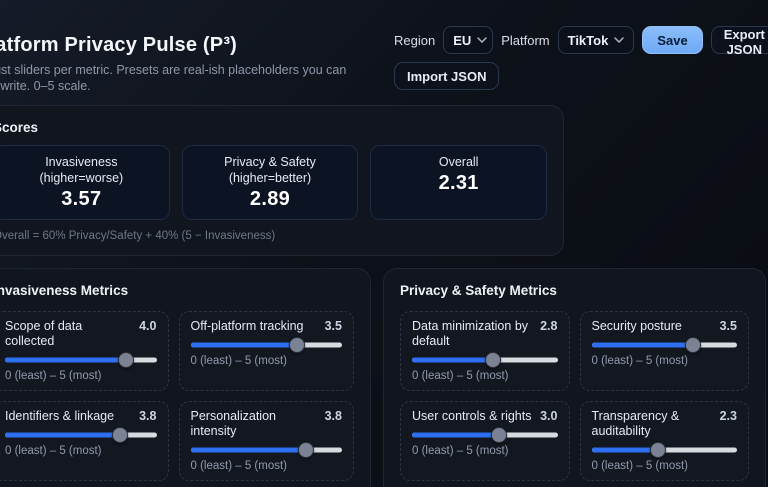 Image resolution: width=768 pixels, height=487 pixels. What do you see at coordinates (447, 76) in the screenshot?
I see `import-json-button: Import JSON` at bounding box center [447, 76].